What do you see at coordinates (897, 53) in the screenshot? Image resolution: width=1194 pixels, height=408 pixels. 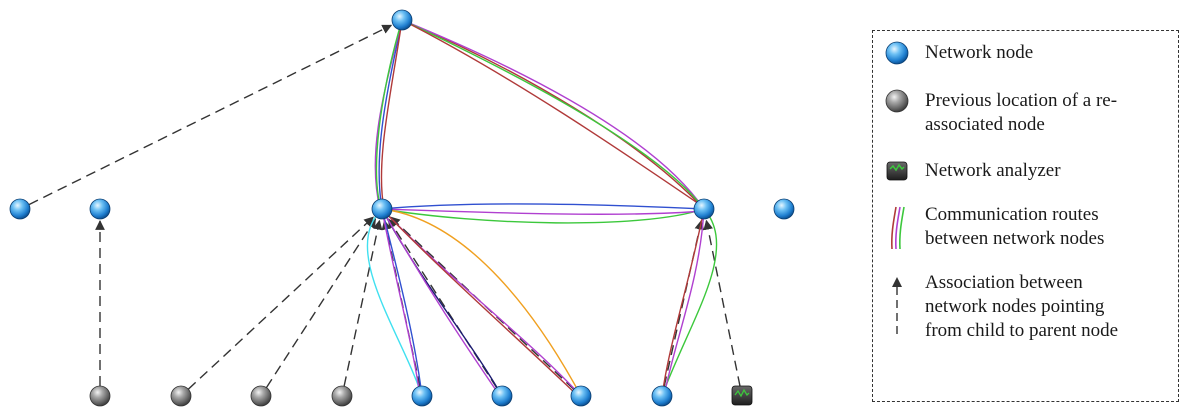 I see `network-node-icon` at bounding box center [897, 53].